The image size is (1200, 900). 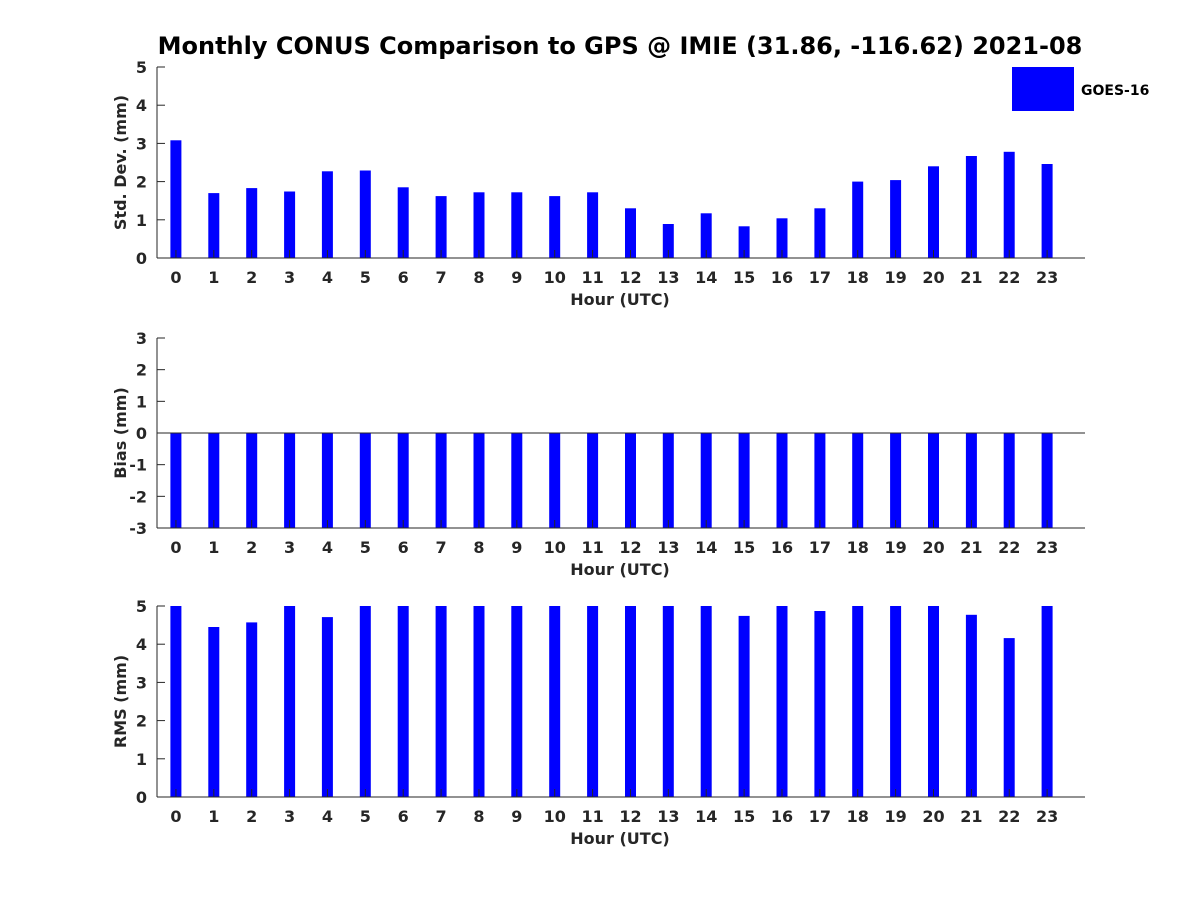 I want to click on x-tick-label: 2, so click(x=251, y=816).